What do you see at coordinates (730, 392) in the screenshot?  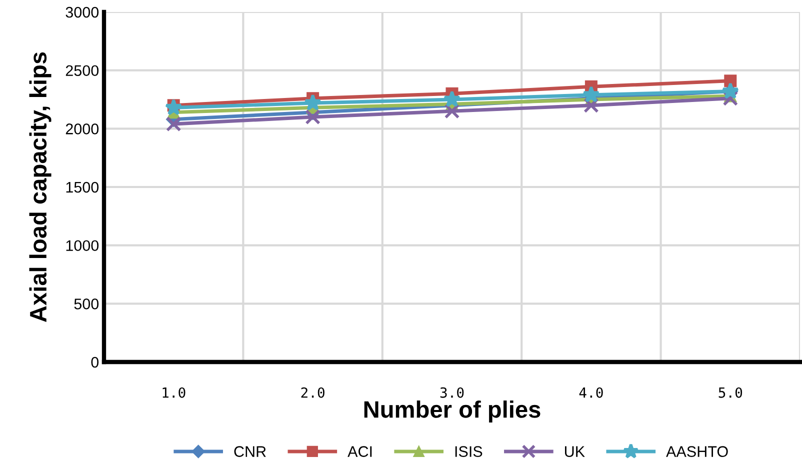 I see `x-tick-label: 5.0` at bounding box center [730, 392].